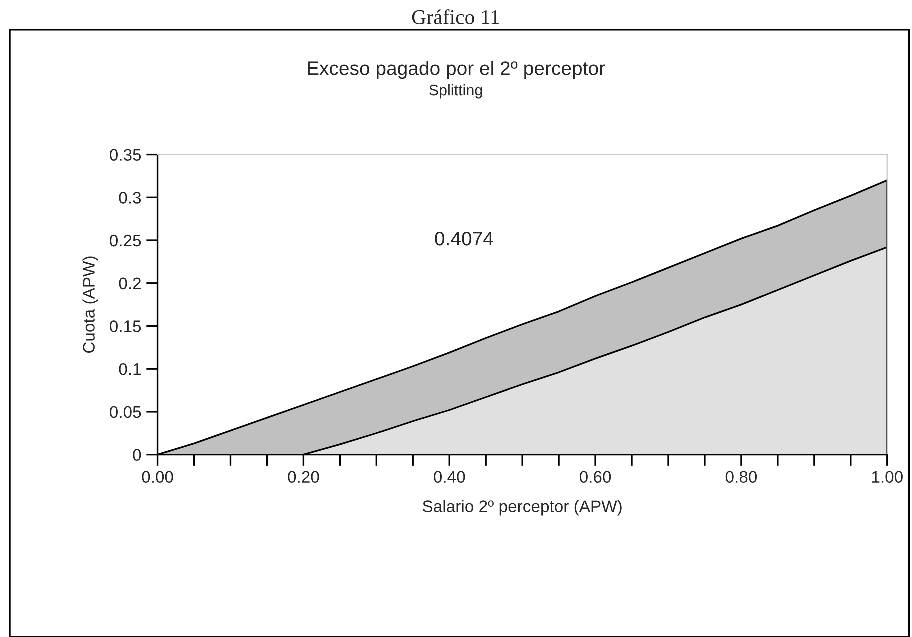 The width and height of the screenshot is (912, 637). Describe the element at coordinates (137, 455) in the screenshot. I see `y-tick-label: 0` at that location.